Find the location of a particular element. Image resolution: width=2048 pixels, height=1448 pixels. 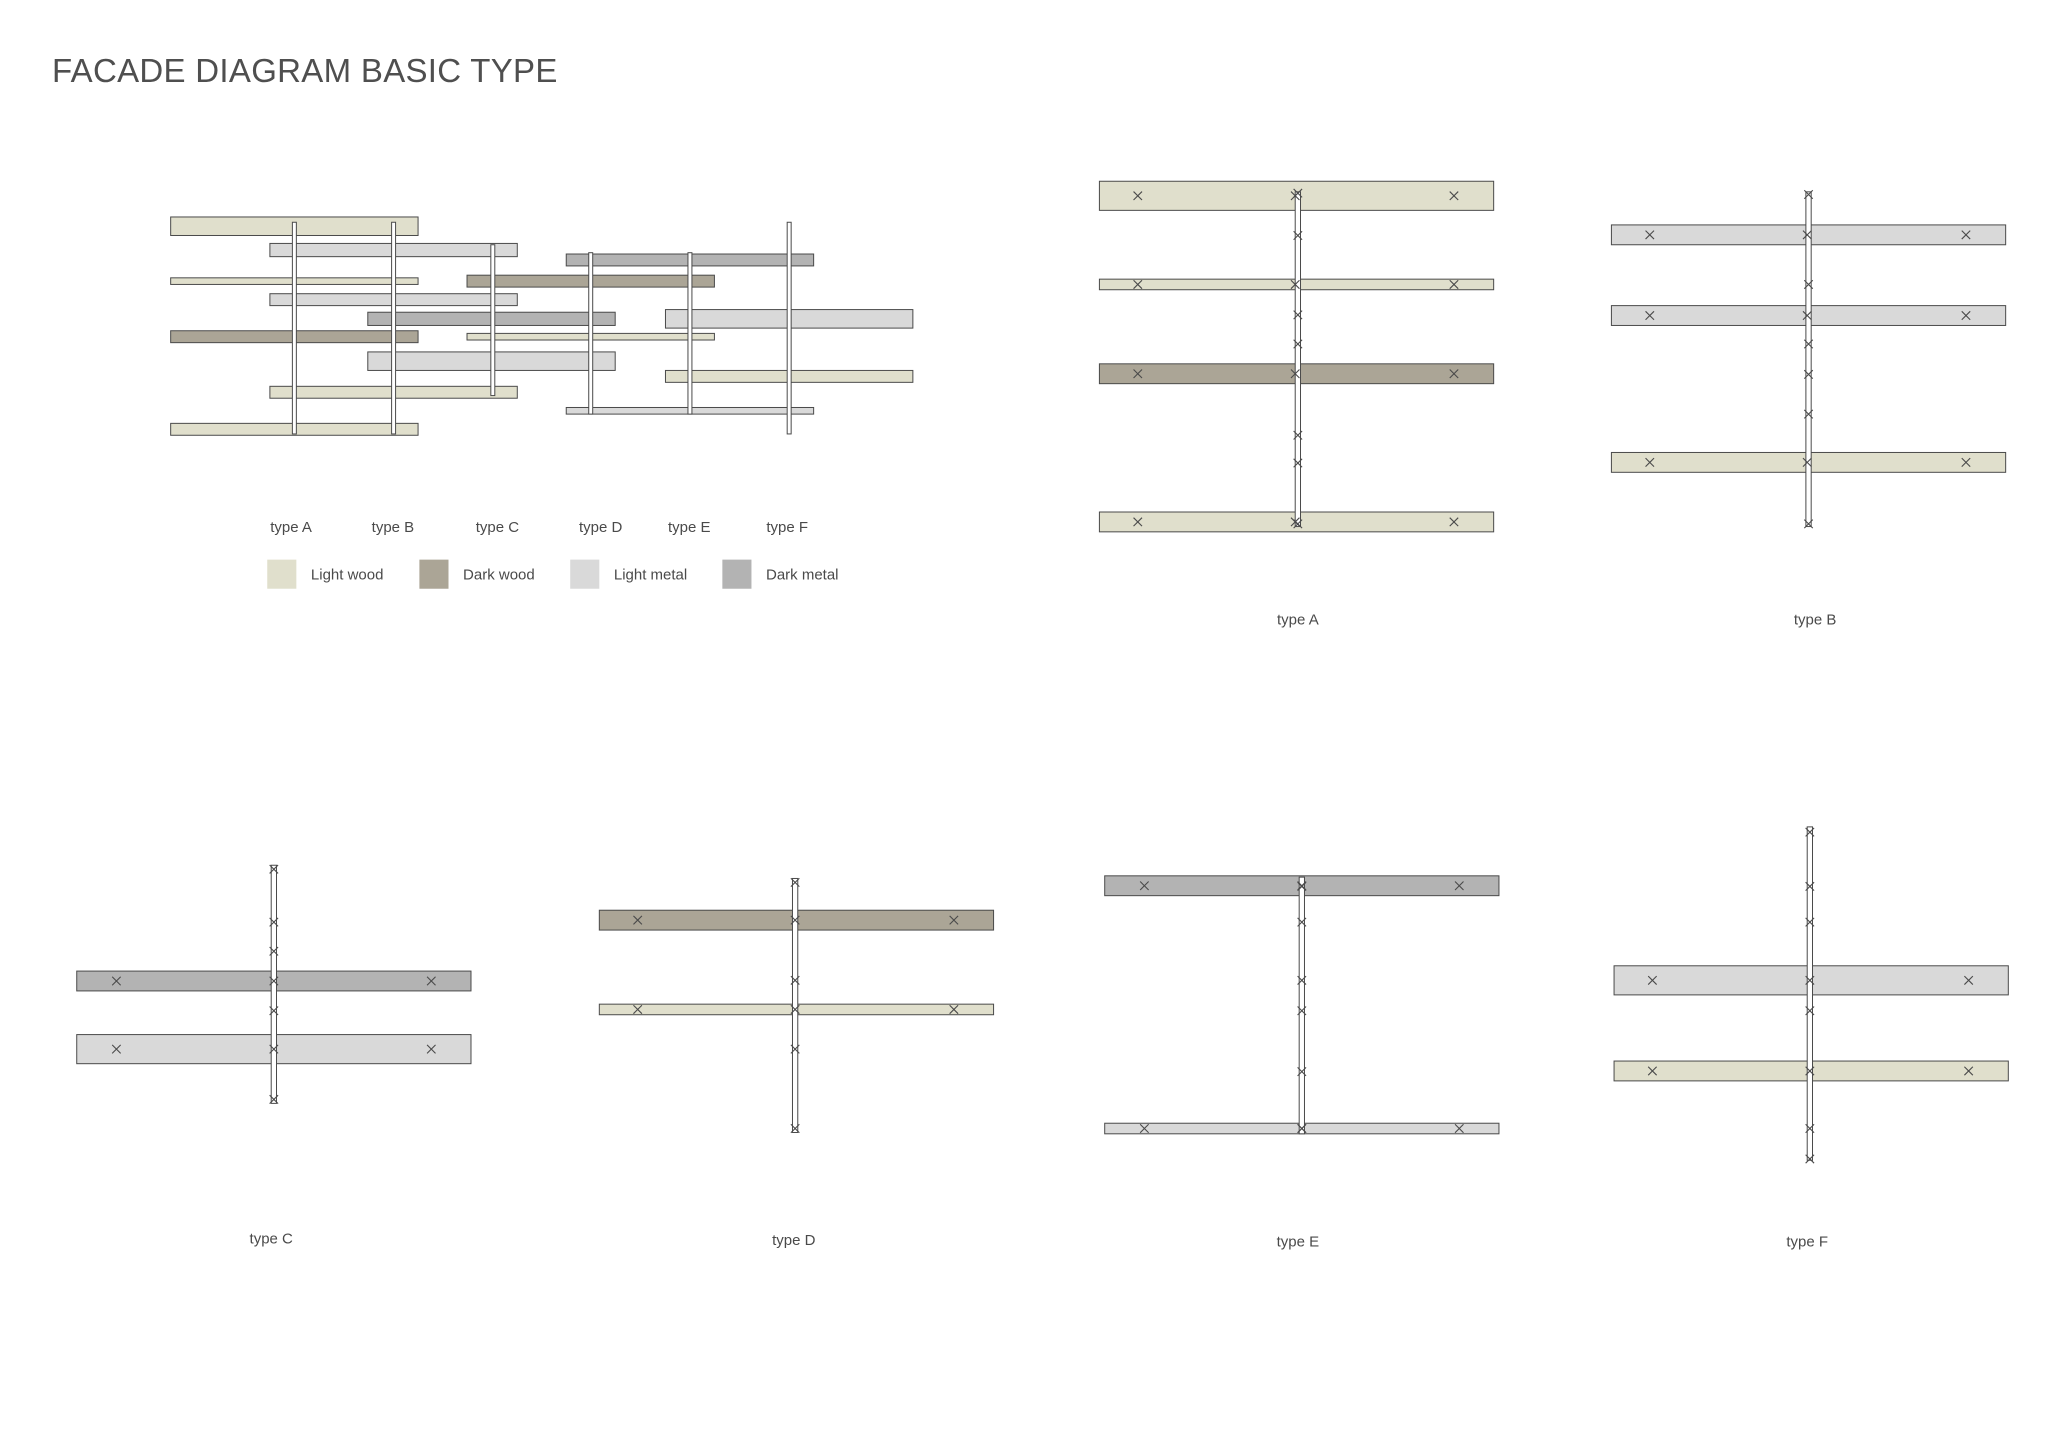

detail-type-label: type B is located at coordinates (1815, 619).